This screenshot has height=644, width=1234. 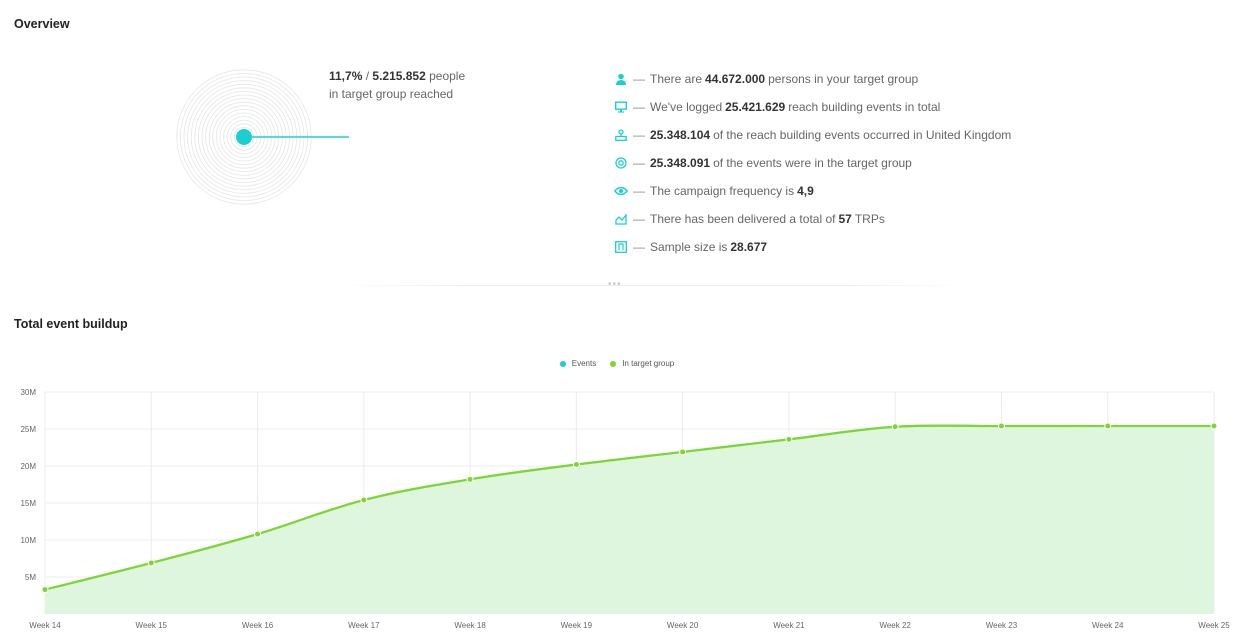 I want to click on sample-icon, so click(x=621, y=247).